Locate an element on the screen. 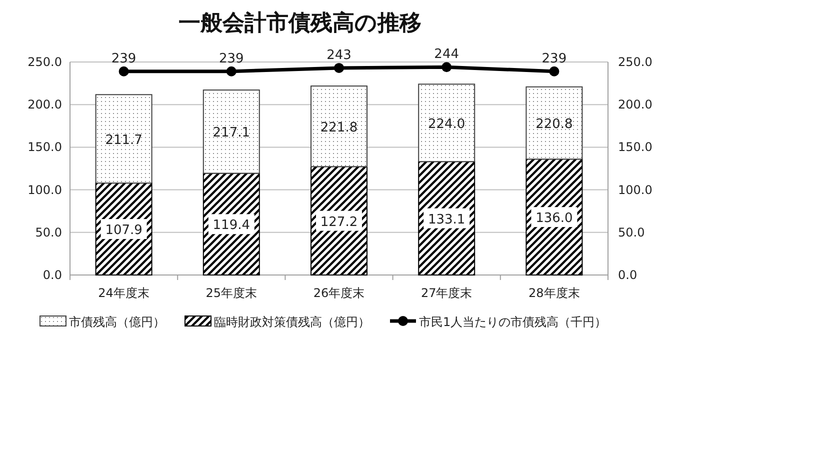  y-tick-label: 150.0 is located at coordinates (45, 147).